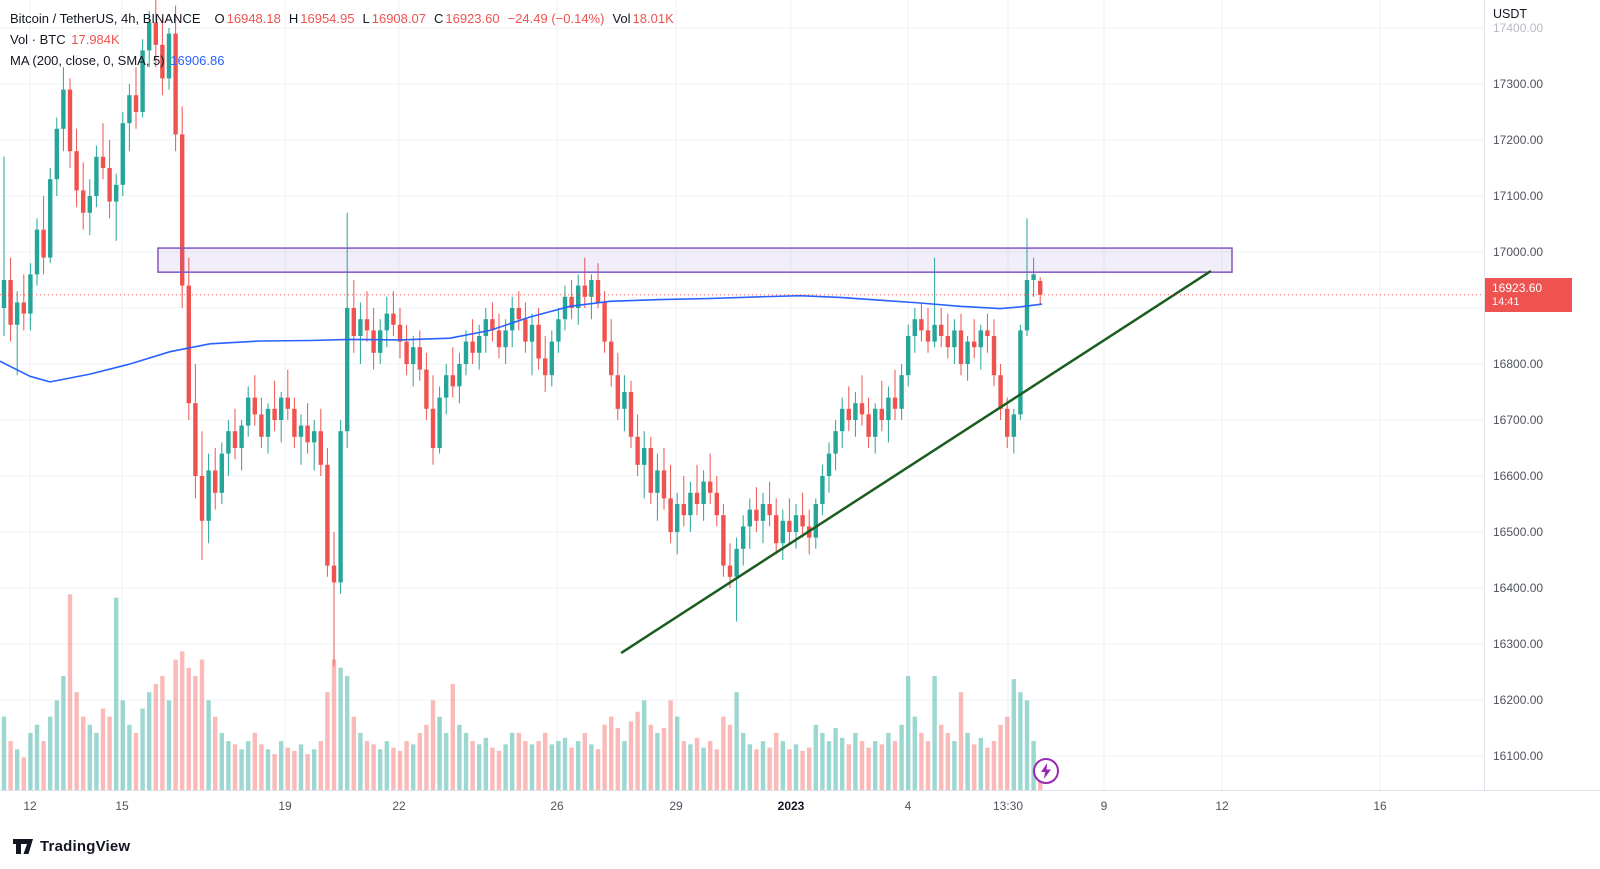 The height and width of the screenshot is (869, 1600). I want to click on legend-row-volume-indicator: Vol · BTC 17.984K, so click(346, 39).